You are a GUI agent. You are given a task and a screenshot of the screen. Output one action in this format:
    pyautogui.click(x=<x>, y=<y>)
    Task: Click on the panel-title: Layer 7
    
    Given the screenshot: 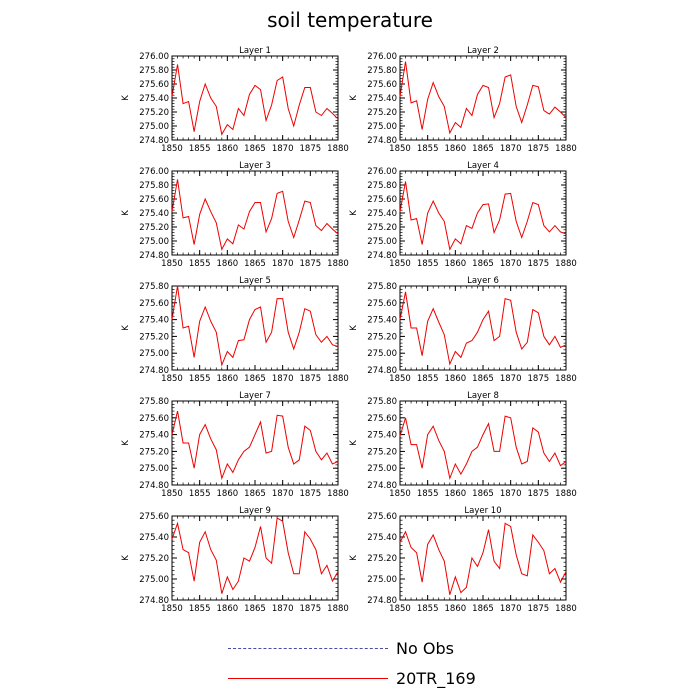 What is the action you would take?
    pyautogui.click(x=255, y=396)
    